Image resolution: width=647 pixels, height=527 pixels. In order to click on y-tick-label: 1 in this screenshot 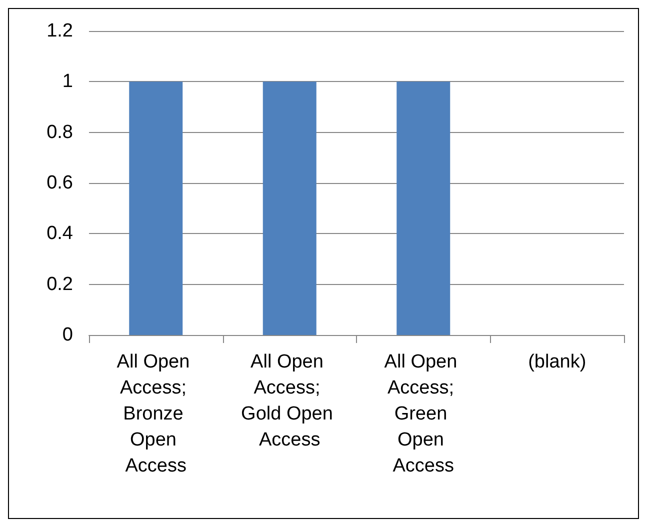, I will do `click(67, 81)`.